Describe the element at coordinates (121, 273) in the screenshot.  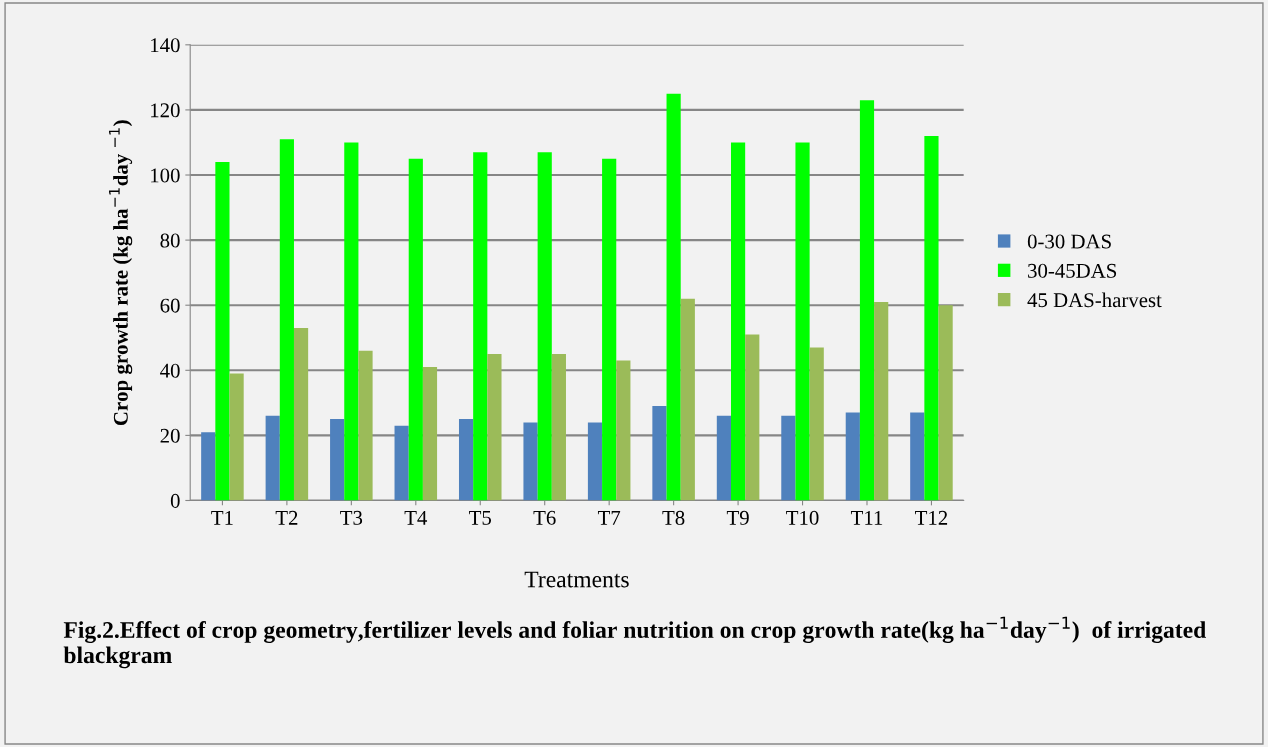
I see `y-axis-title: Crop growth rate (kg ha$^{−1}$day $^{−1}$)` at that location.